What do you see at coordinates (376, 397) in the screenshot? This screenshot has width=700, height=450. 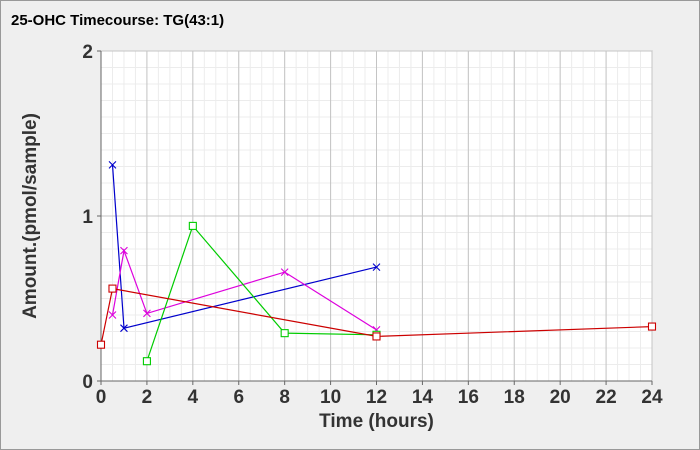 I see `x-tick-label: 12` at bounding box center [376, 397].